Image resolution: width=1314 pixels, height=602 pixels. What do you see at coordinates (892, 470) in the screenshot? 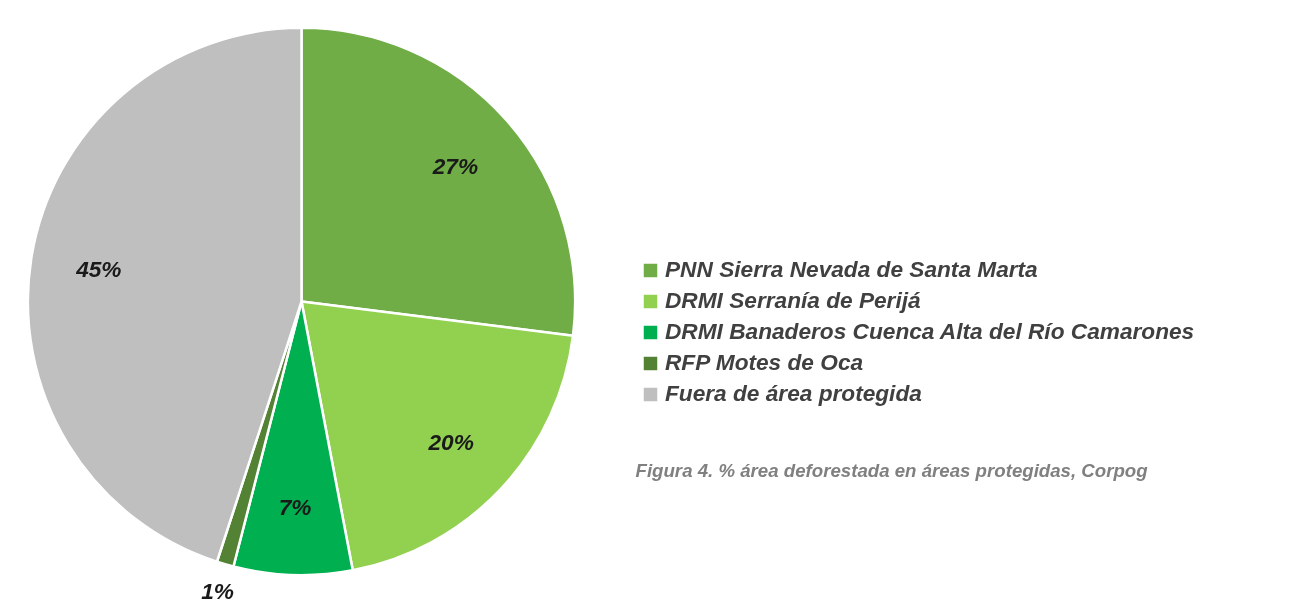
I see `text: Figura 4. % área deforestada en áreas protegidas, Corpog` at bounding box center [892, 470].